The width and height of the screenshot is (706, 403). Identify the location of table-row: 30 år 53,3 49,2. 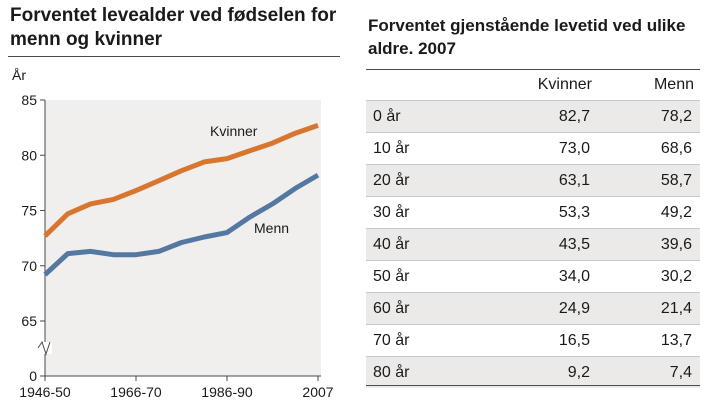
(533, 212).